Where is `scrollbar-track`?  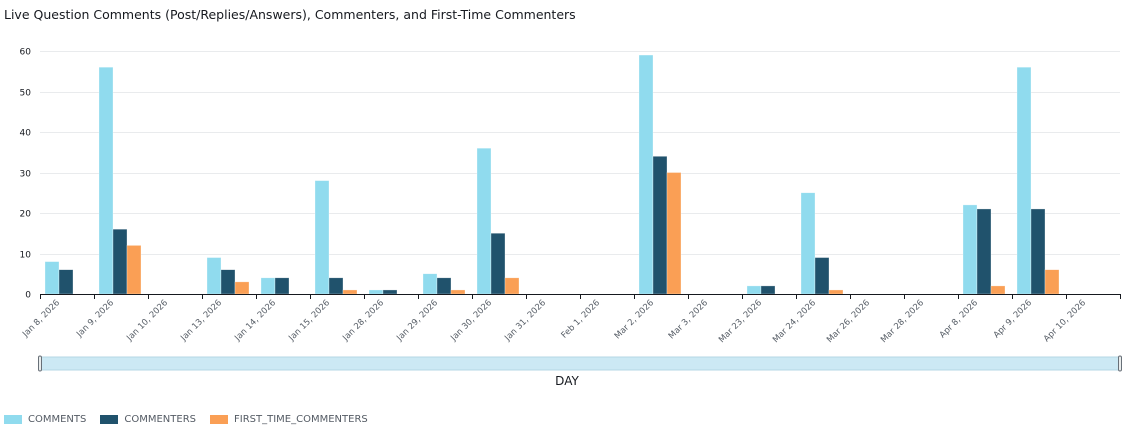
scrollbar-track is located at coordinates (580, 363).